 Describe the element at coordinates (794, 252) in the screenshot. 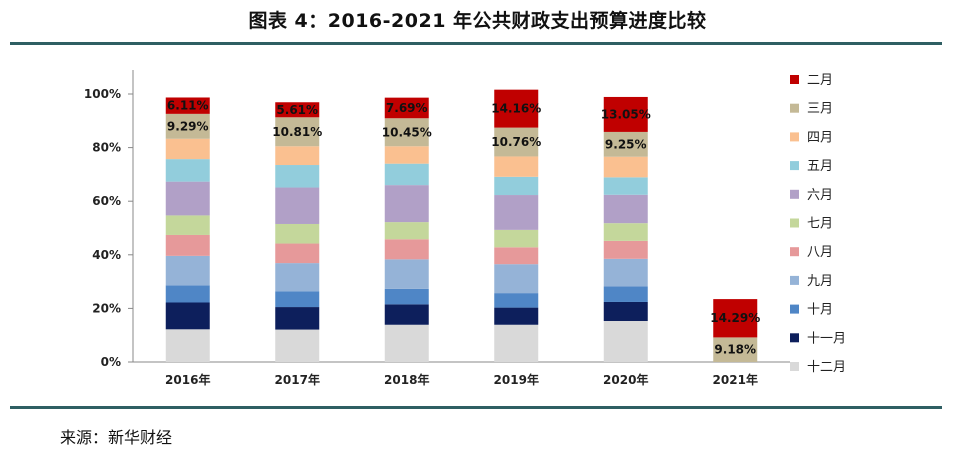

I see `legend-swatch-八月` at that location.